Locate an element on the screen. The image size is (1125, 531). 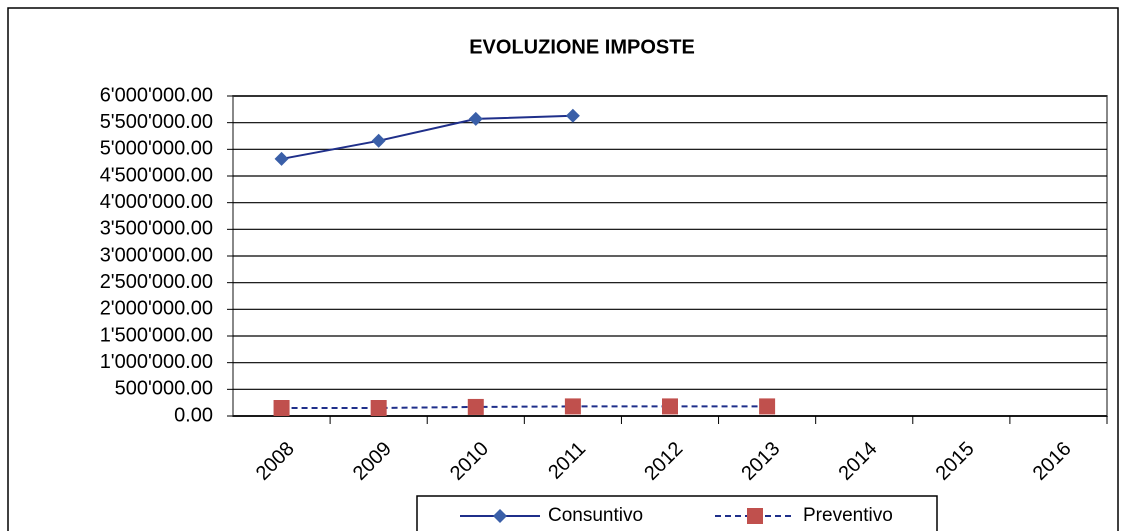
y-tick-label: 4'000'000.00 is located at coordinates (156, 202).